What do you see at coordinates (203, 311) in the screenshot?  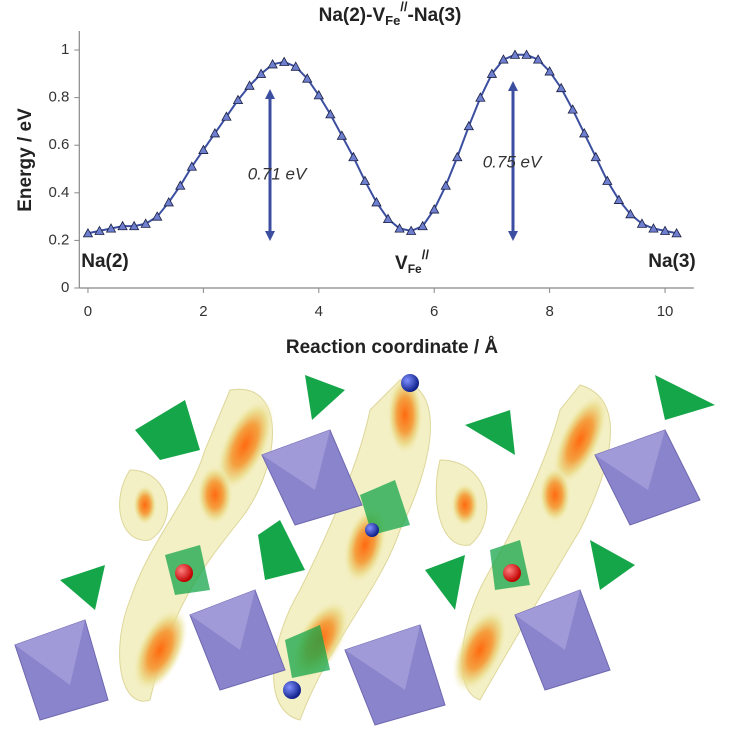 I see `x-tick-label: 2` at bounding box center [203, 311].